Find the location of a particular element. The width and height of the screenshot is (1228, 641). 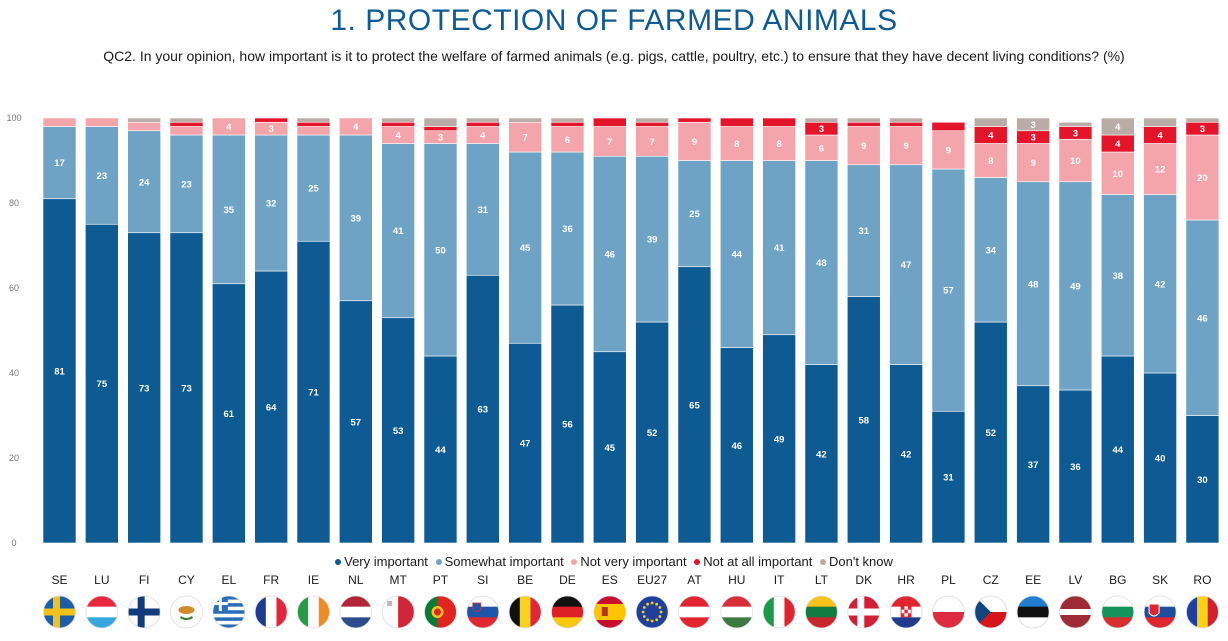

romania-flag is located at coordinates (1202, 612).